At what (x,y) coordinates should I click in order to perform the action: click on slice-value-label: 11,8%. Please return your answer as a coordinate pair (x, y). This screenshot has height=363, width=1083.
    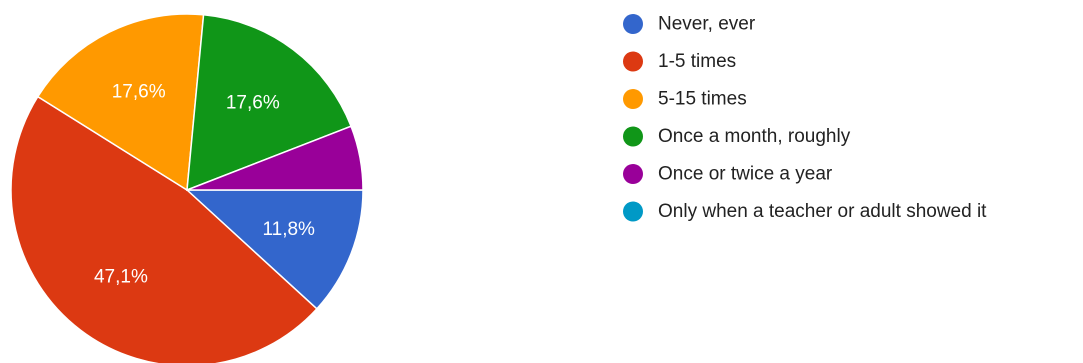
    Looking at the image, I should click on (288, 229).